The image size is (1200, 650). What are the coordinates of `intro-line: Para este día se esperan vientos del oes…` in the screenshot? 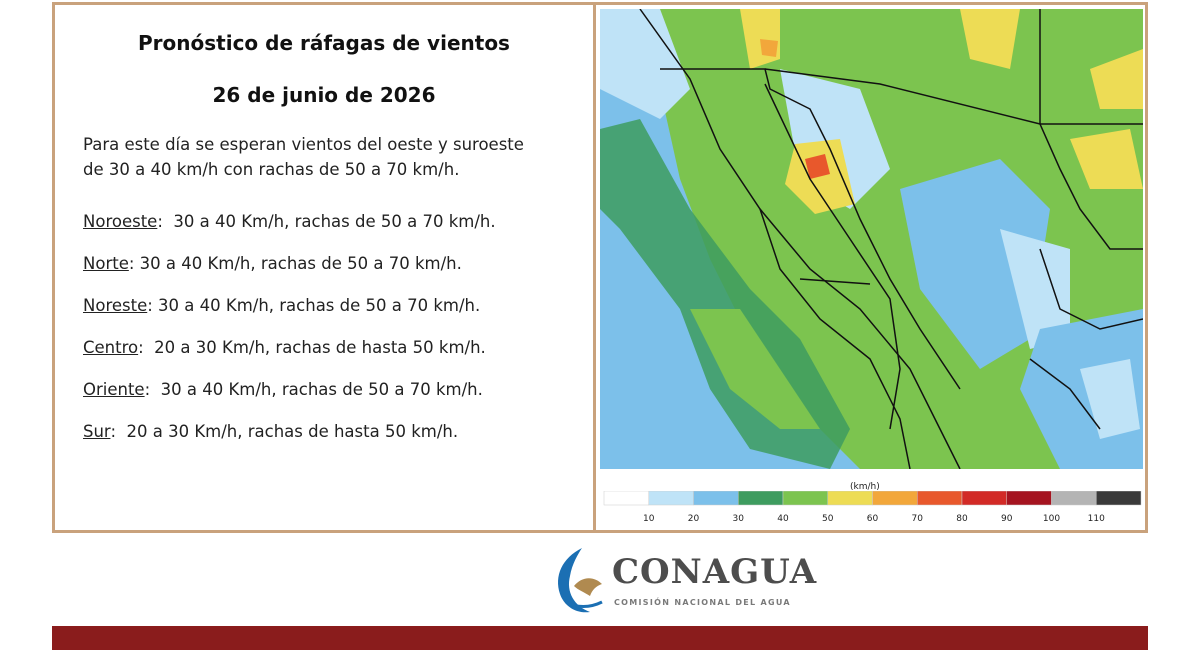 It's located at (303, 144).